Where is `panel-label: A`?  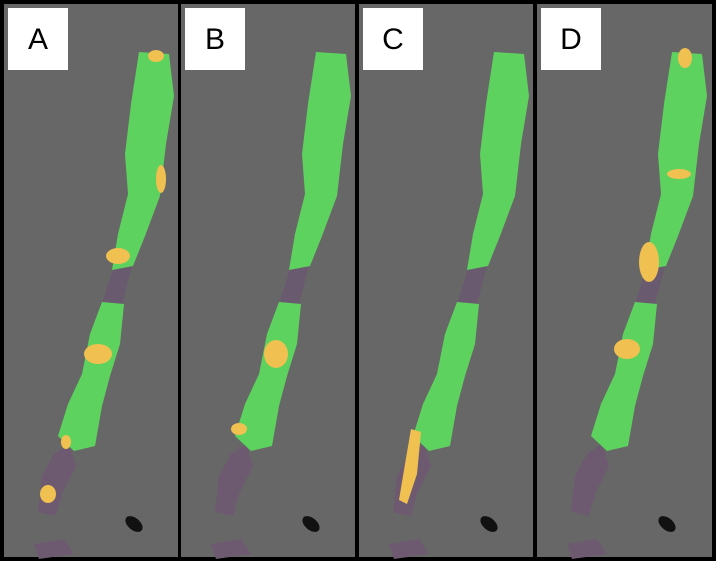
panel-label: A is located at coordinates (38, 39).